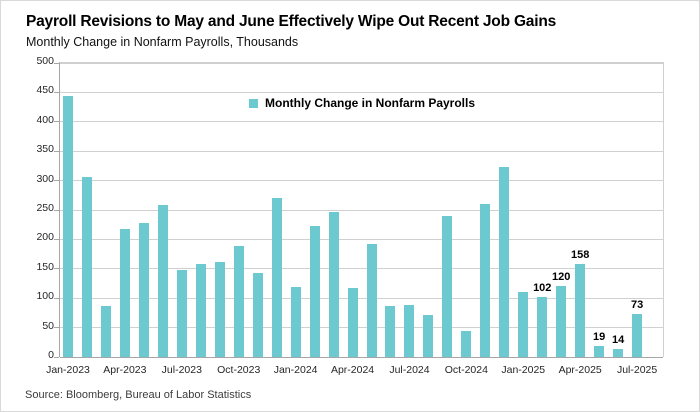 This screenshot has height=412, width=700. What do you see at coordinates (618, 352) in the screenshot?
I see `bar-Jun-2025` at bounding box center [618, 352].